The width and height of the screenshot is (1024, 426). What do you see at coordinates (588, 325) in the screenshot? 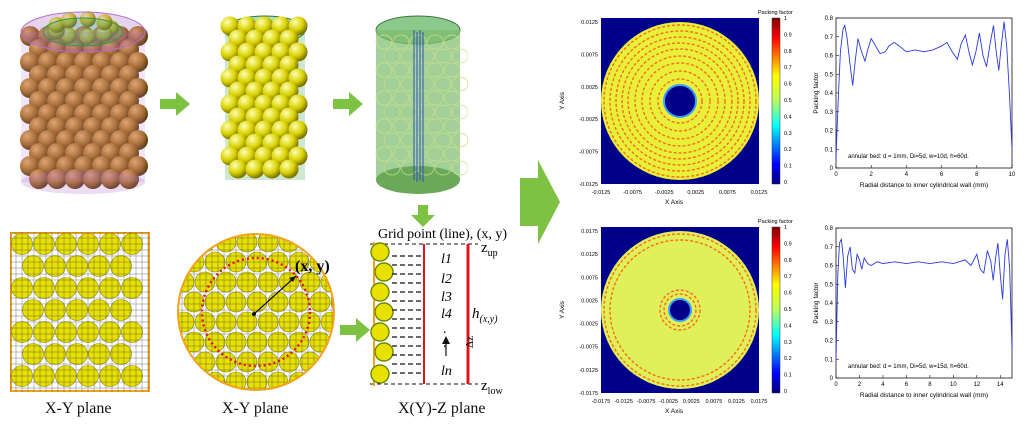
I see `y-tick-label: -0.0025` at bounding box center [588, 325].